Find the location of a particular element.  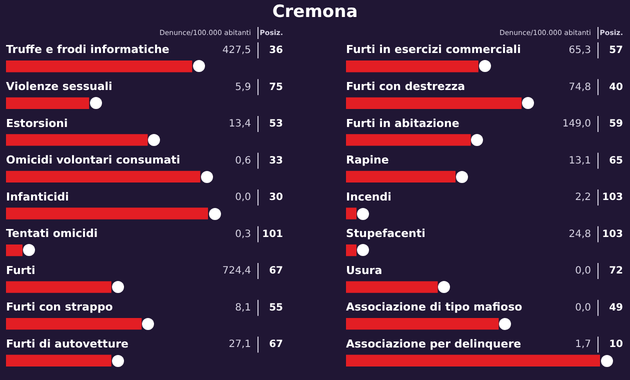

y-tick-label: Rapine is located at coordinates (367, 160).